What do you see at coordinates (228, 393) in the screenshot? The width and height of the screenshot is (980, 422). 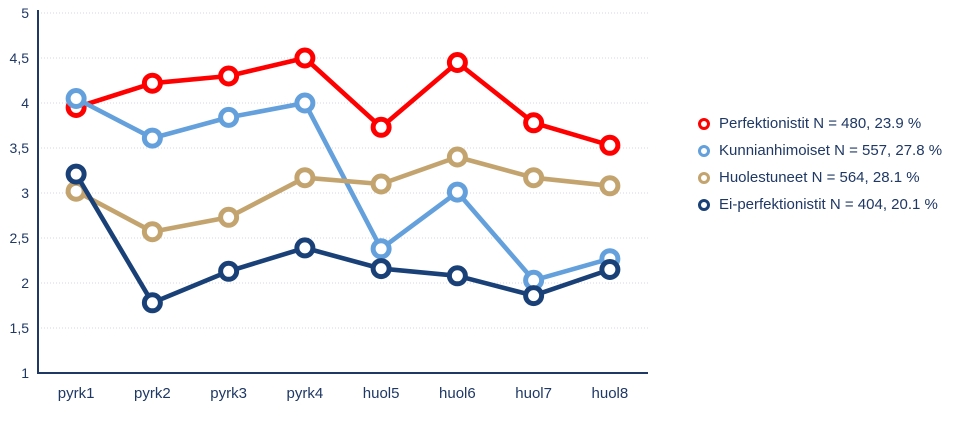 I see `x-tick-label: pyrk3` at bounding box center [228, 393].